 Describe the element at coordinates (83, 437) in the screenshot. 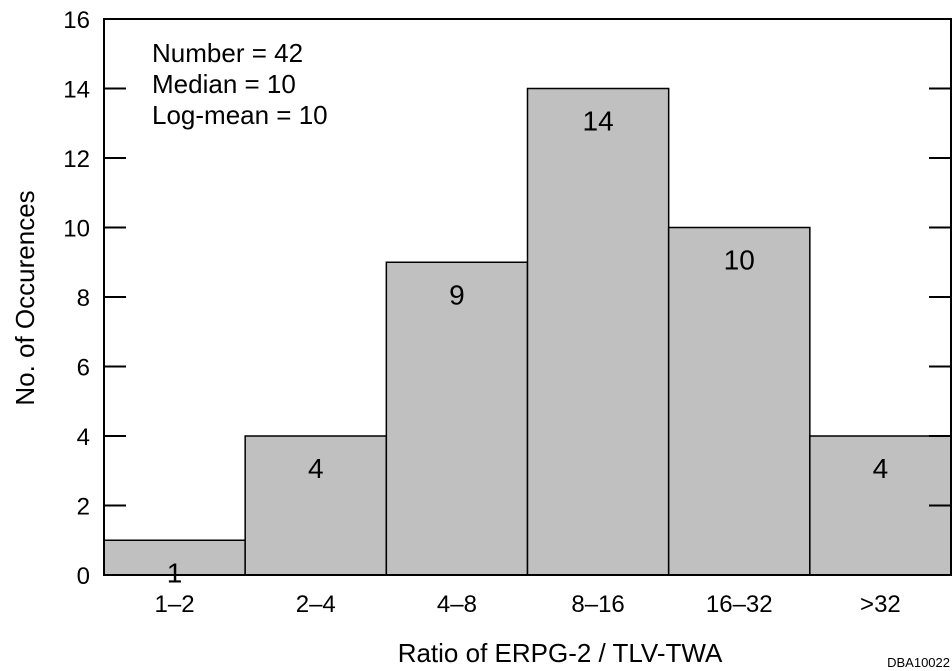

I see `y-tick-label: 4` at that location.